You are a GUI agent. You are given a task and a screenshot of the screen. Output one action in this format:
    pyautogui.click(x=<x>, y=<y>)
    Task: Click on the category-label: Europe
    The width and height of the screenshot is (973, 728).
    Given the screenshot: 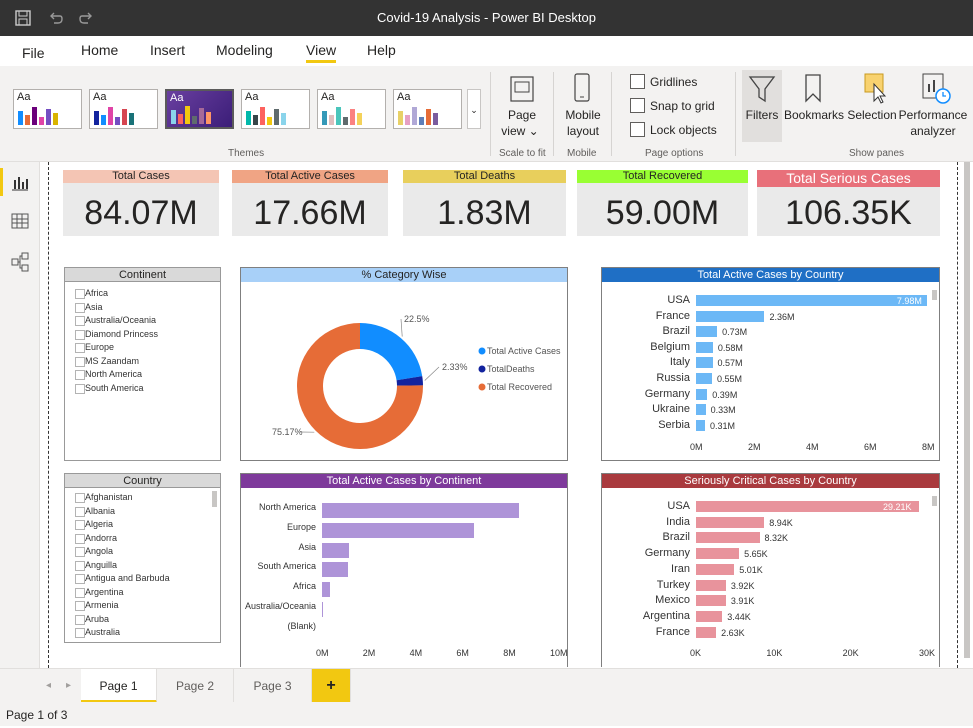 What is the action you would take?
    pyautogui.click(x=278, y=527)
    